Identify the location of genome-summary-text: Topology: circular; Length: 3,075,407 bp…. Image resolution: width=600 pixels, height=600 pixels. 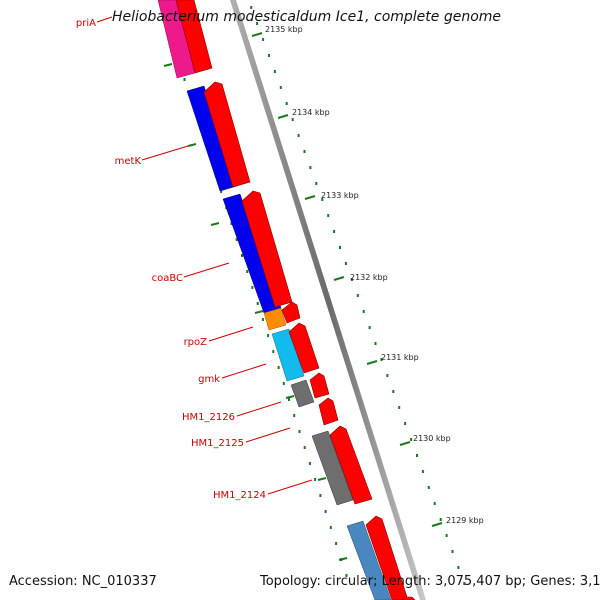
(430, 581).